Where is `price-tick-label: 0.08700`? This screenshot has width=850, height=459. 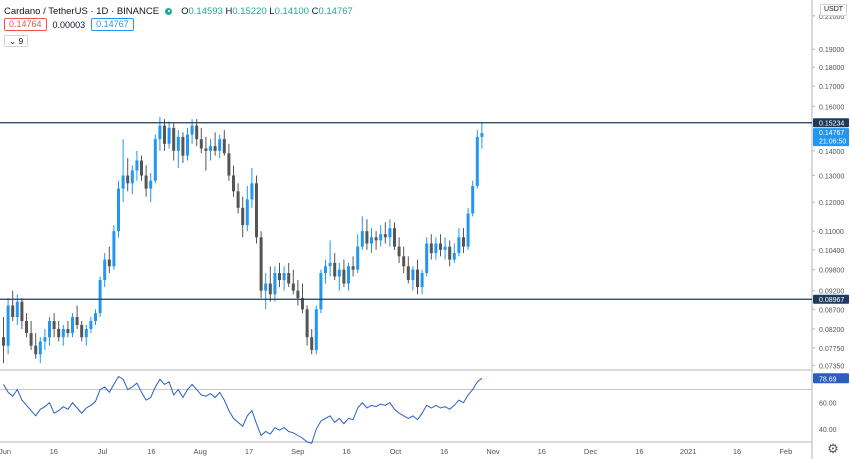
price-tick-label: 0.08700 is located at coordinates (831, 310).